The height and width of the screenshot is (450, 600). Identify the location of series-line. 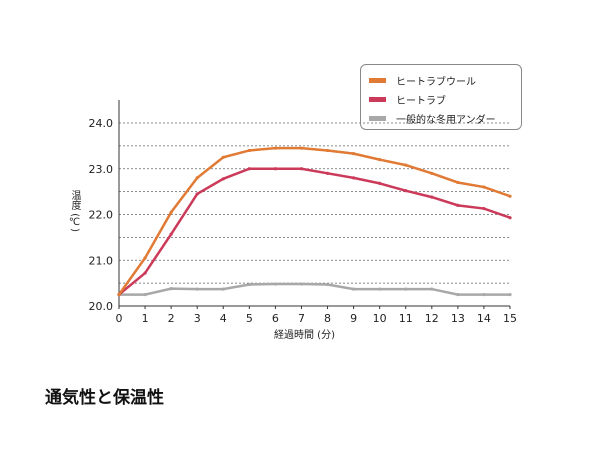
(314, 289).